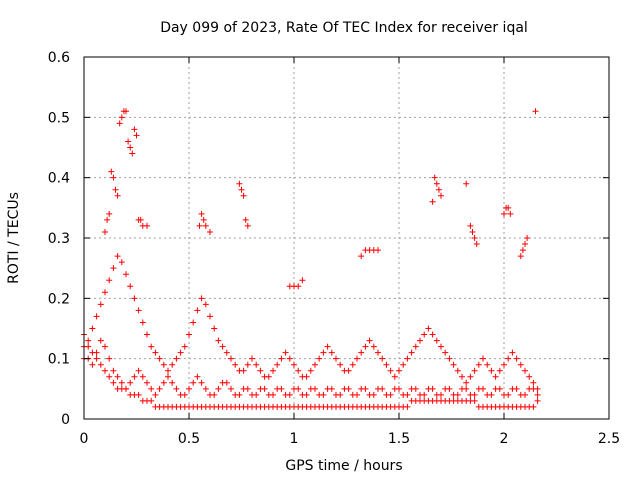  What do you see at coordinates (59, 179) in the screenshot?
I see `y-tick-label: 0.4` at bounding box center [59, 179].